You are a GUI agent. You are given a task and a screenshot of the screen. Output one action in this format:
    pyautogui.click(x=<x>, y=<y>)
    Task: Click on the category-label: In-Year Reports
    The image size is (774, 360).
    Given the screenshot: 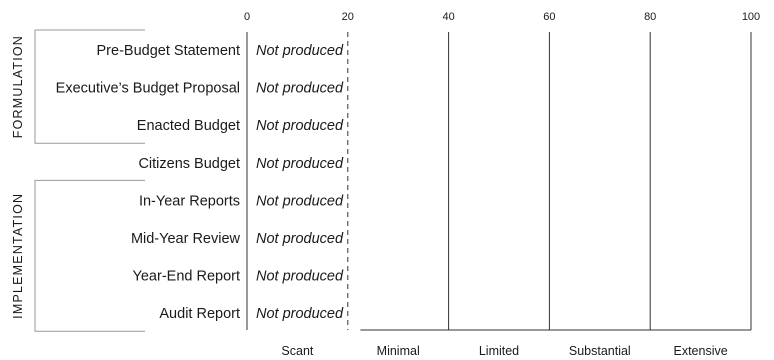 What is the action you would take?
    pyautogui.click(x=189, y=201)
    